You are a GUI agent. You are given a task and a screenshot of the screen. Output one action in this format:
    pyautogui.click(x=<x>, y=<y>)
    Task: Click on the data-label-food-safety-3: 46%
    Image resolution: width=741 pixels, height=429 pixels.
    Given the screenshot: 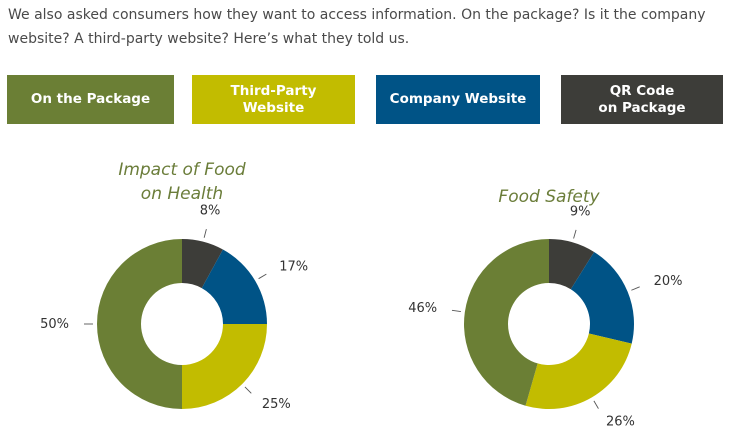 What is the action you would take?
    pyautogui.click(x=422, y=308)
    